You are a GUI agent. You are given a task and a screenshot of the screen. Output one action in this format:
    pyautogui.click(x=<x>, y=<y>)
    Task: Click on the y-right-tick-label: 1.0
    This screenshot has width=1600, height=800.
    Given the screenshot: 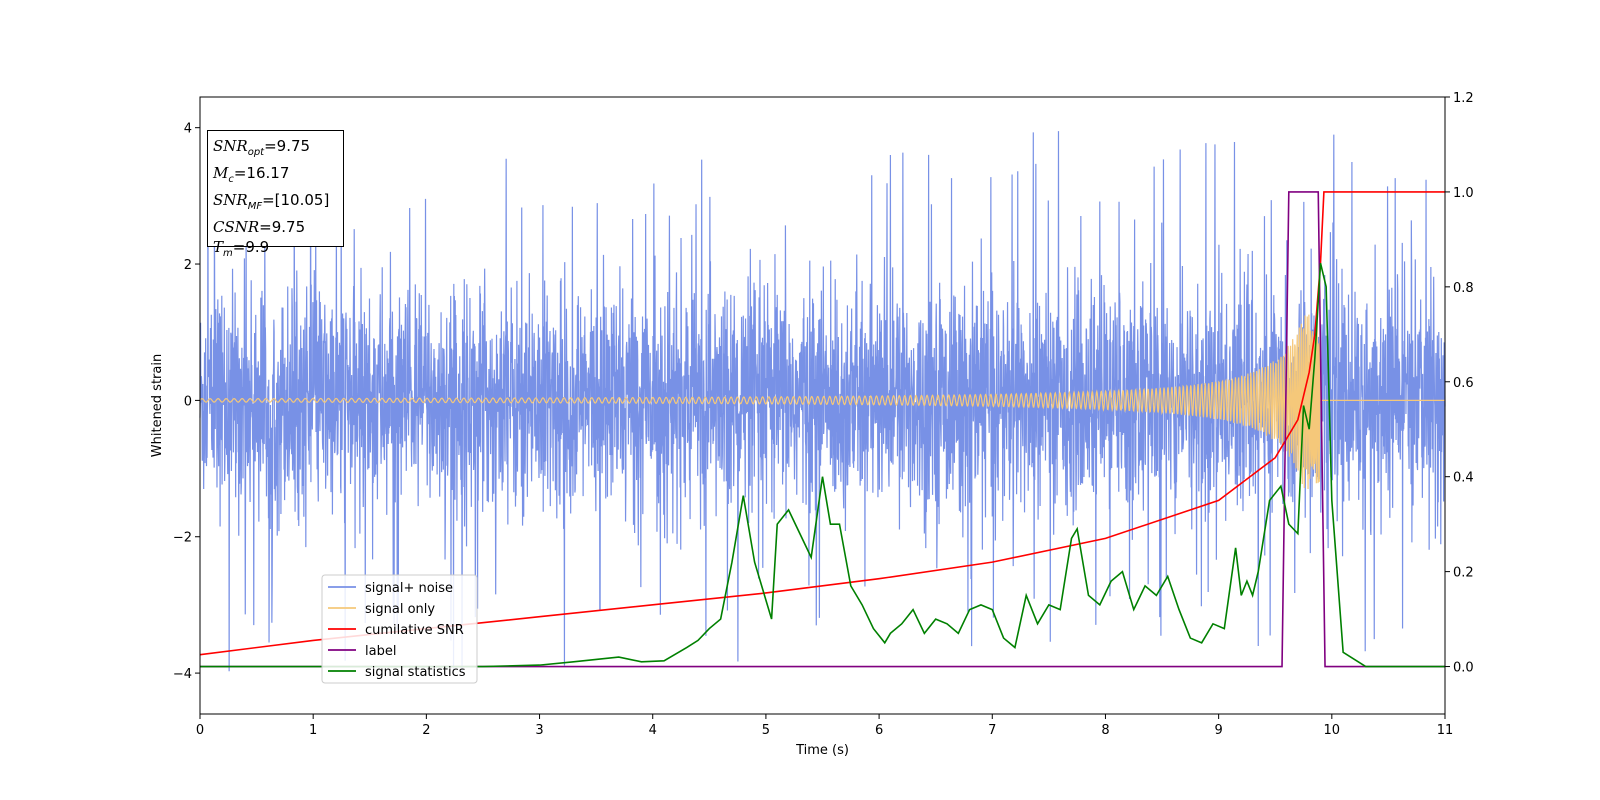 What is the action you would take?
    pyautogui.click(x=1463, y=193)
    